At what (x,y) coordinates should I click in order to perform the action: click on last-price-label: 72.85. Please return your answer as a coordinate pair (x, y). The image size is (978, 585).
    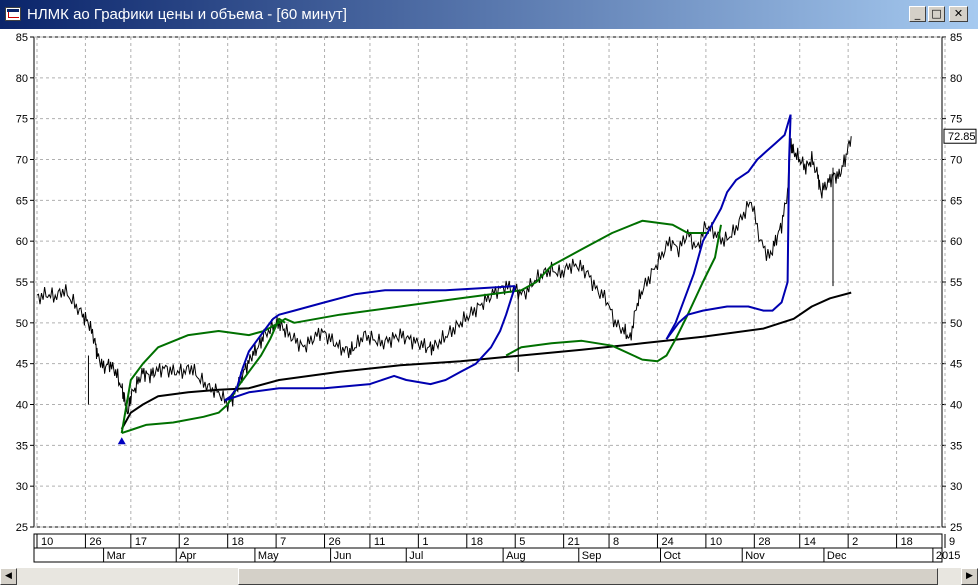
    Looking at the image, I should click on (962, 137).